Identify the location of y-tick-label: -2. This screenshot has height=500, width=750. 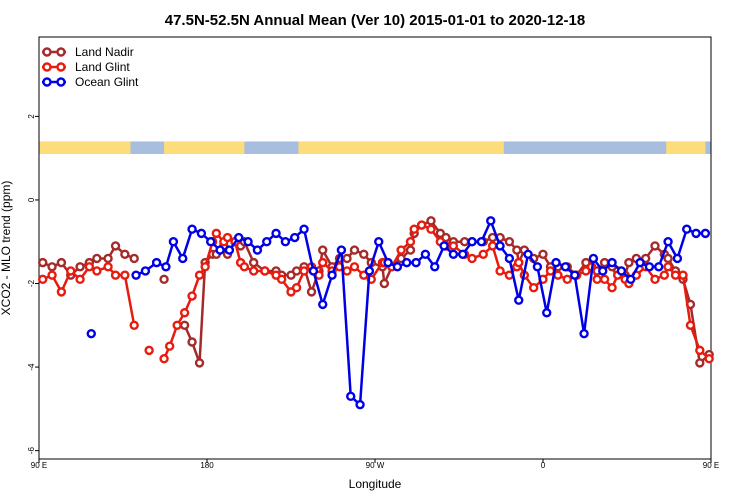
(31, 283).